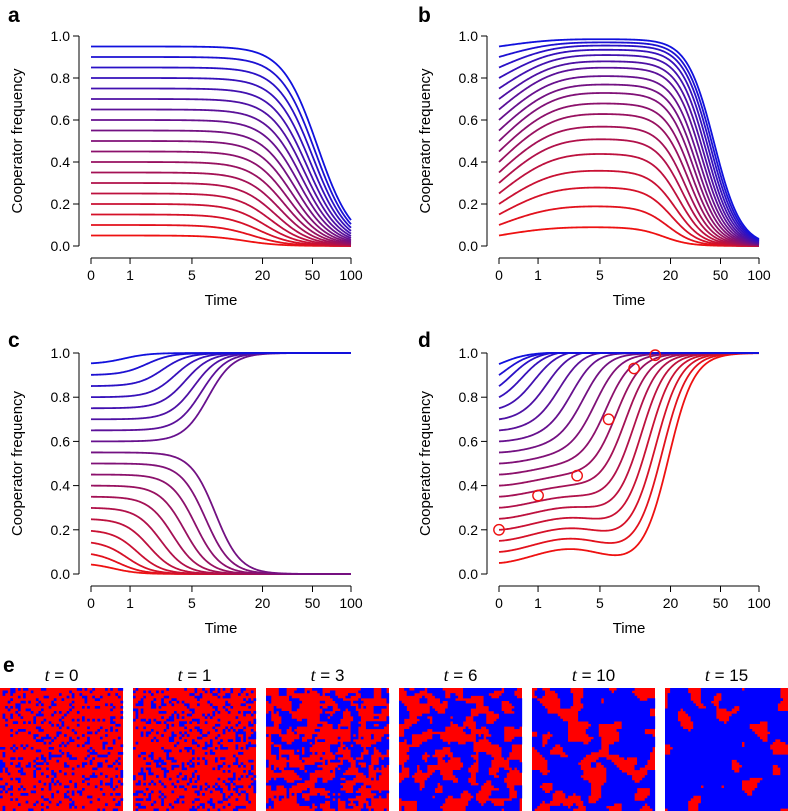 The width and height of the screenshot is (788, 811). I want to click on panel-label-b: b, so click(424, 15).